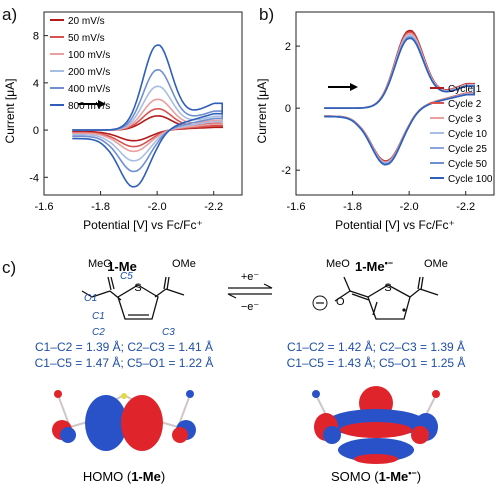 This screenshot has width=500, height=488. What do you see at coordinates (124, 420) in the screenshot?
I see `homo-orbital-image` at bounding box center [124, 420].